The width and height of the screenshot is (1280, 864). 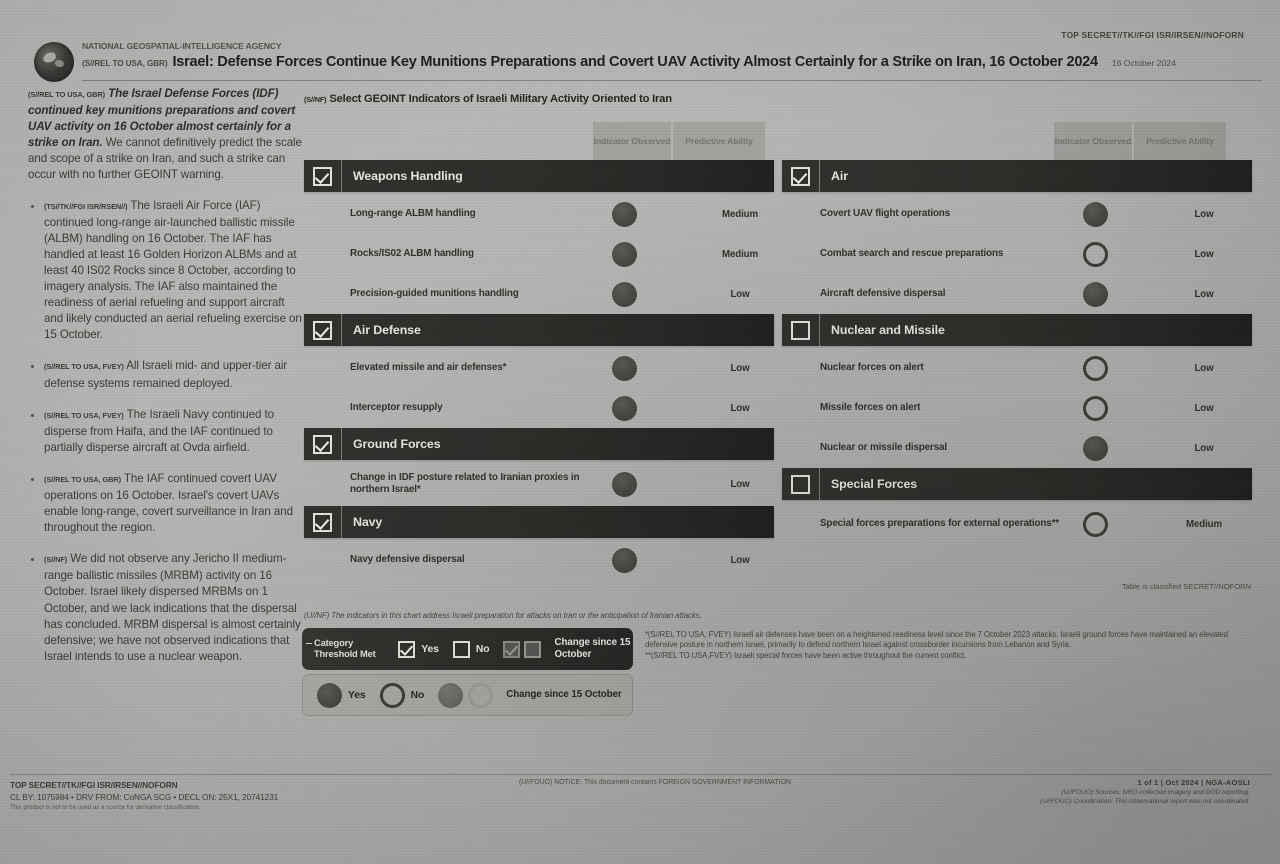 I want to click on footer-divider, so click(x=641, y=774).